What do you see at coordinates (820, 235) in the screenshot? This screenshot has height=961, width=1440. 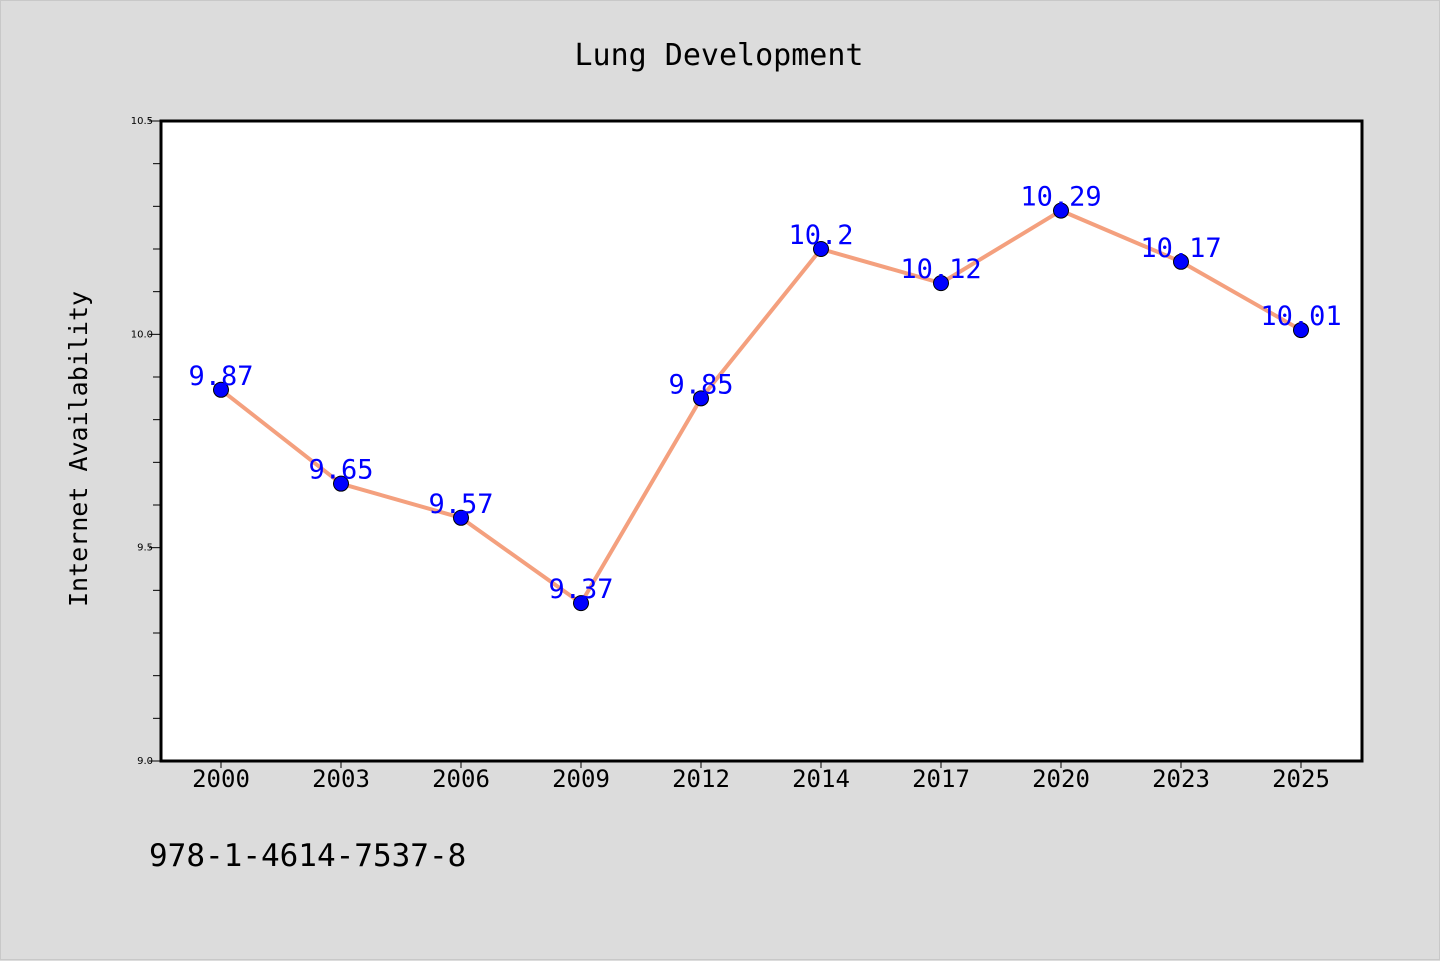 I see `data-label: 10.2` at bounding box center [820, 235].